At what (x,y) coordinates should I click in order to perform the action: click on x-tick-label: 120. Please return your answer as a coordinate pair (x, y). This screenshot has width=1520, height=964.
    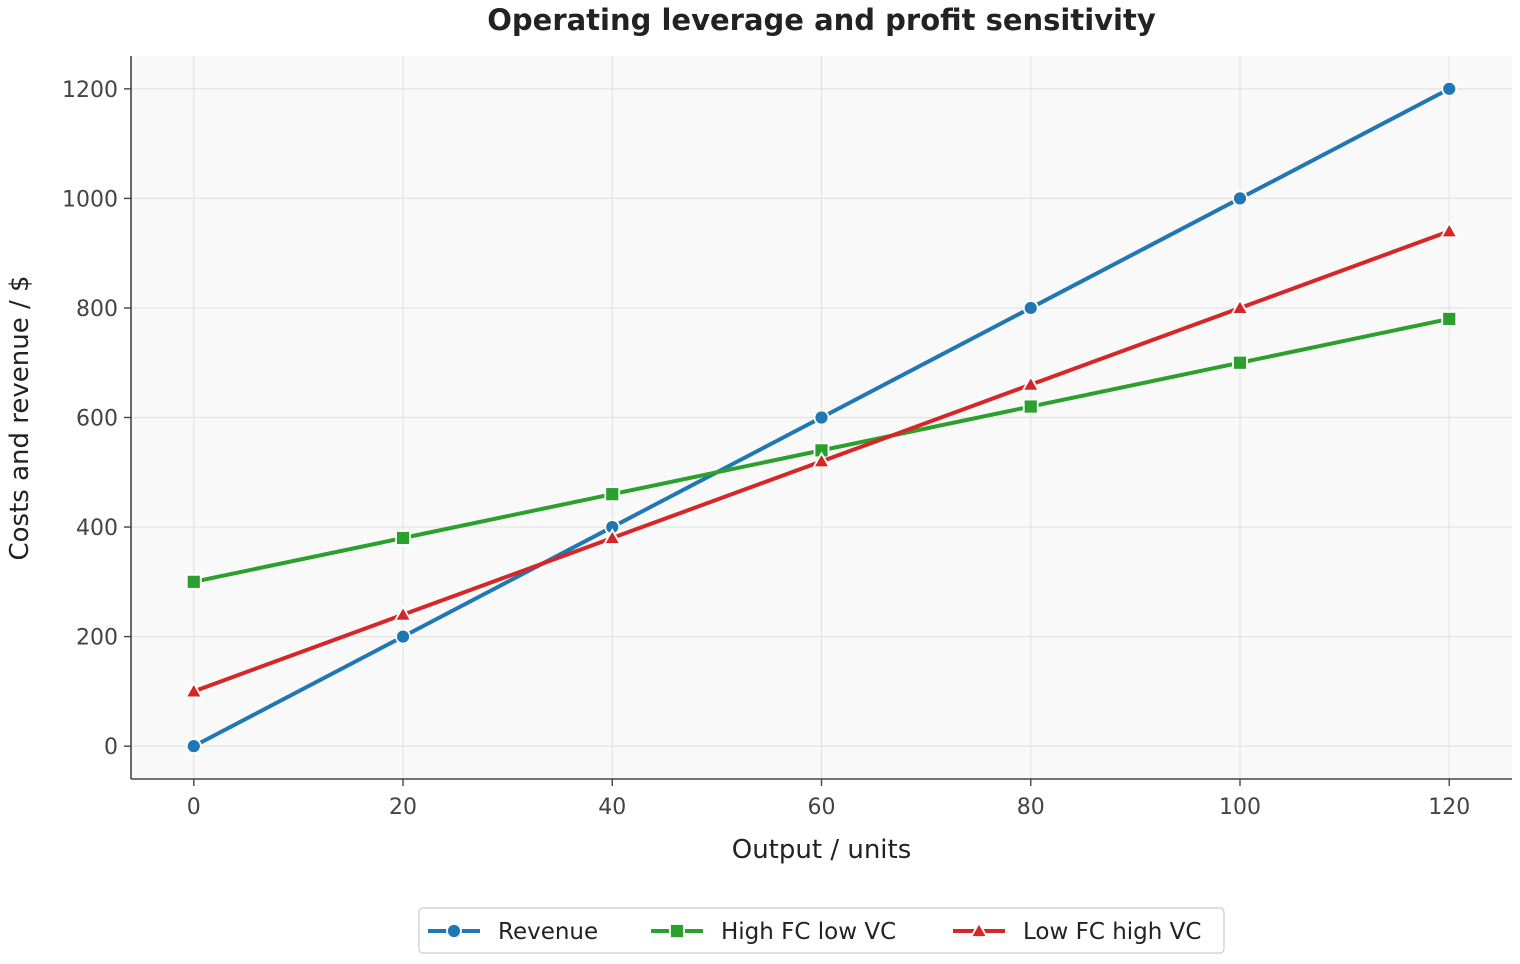
    Looking at the image, I should click on (1449, 807).